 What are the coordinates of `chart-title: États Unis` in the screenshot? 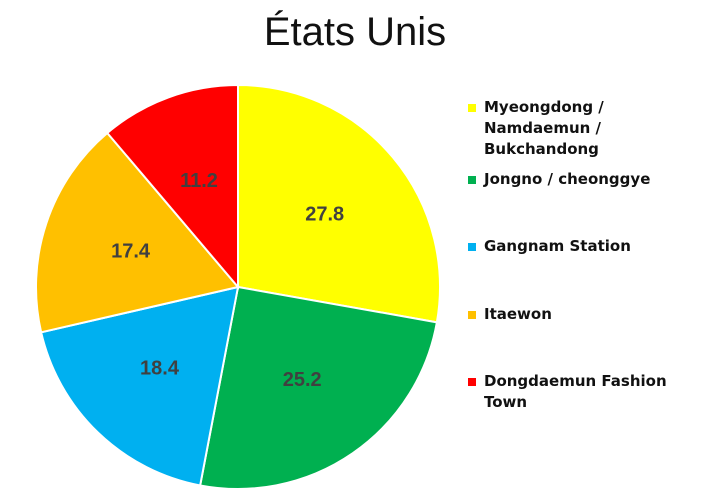 It's located at (355, 32).